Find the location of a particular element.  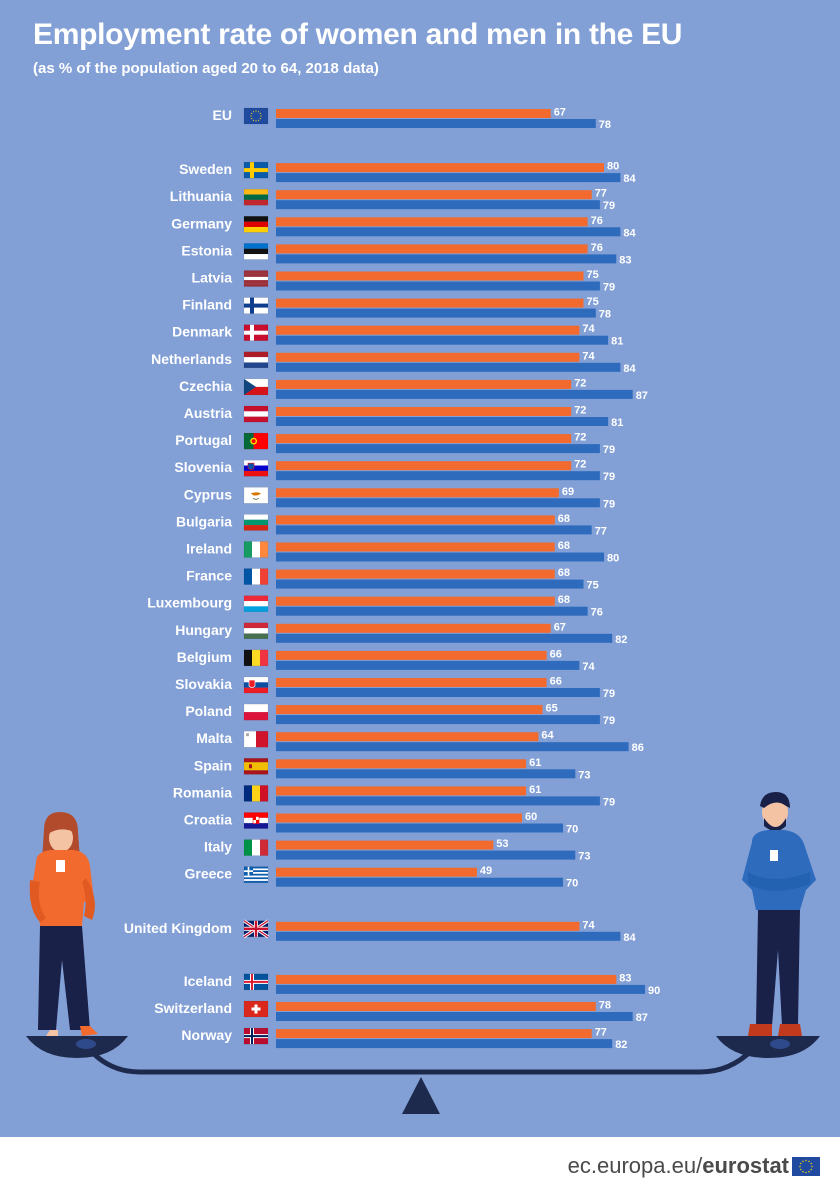

men-value-italy: 73 is located at coordinates (584, 857).